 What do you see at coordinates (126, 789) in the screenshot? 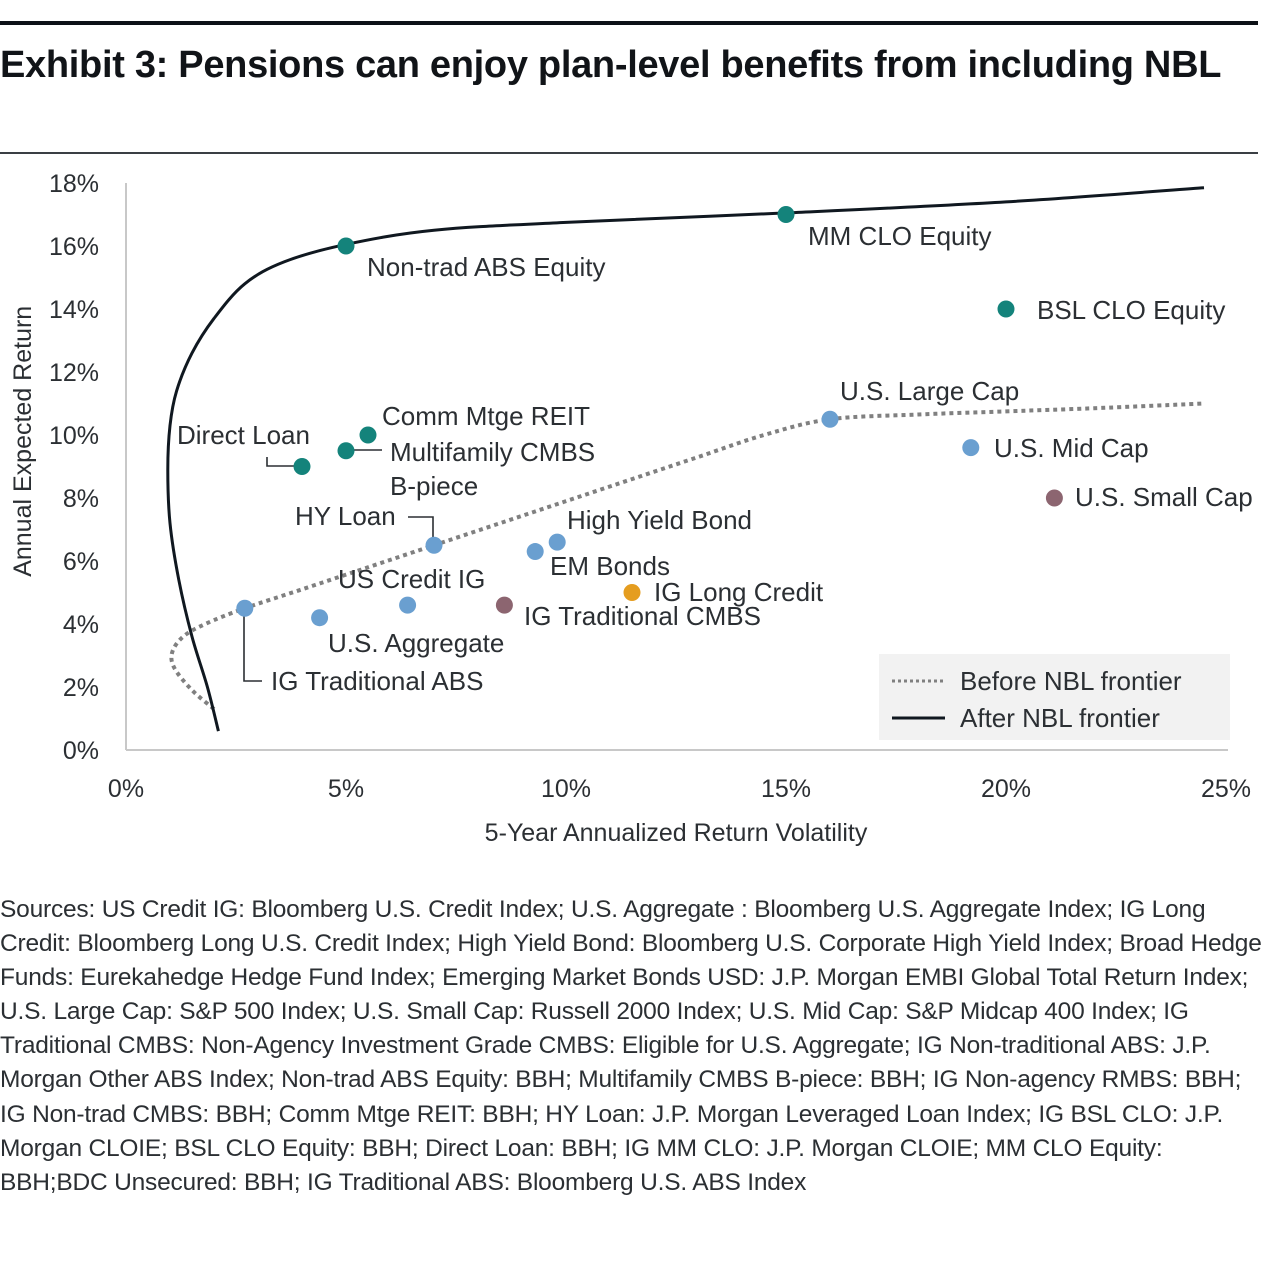
I see `x-tick-label: 0%` at bounding box center [126, 789].